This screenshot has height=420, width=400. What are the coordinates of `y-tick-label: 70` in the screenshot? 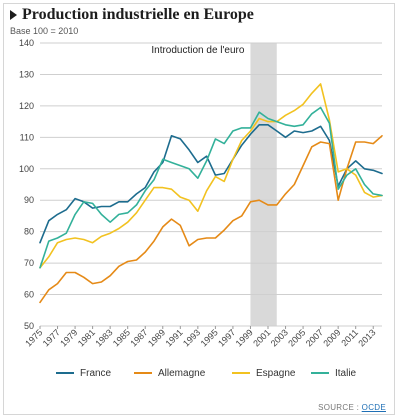 It's located at (29, 263).